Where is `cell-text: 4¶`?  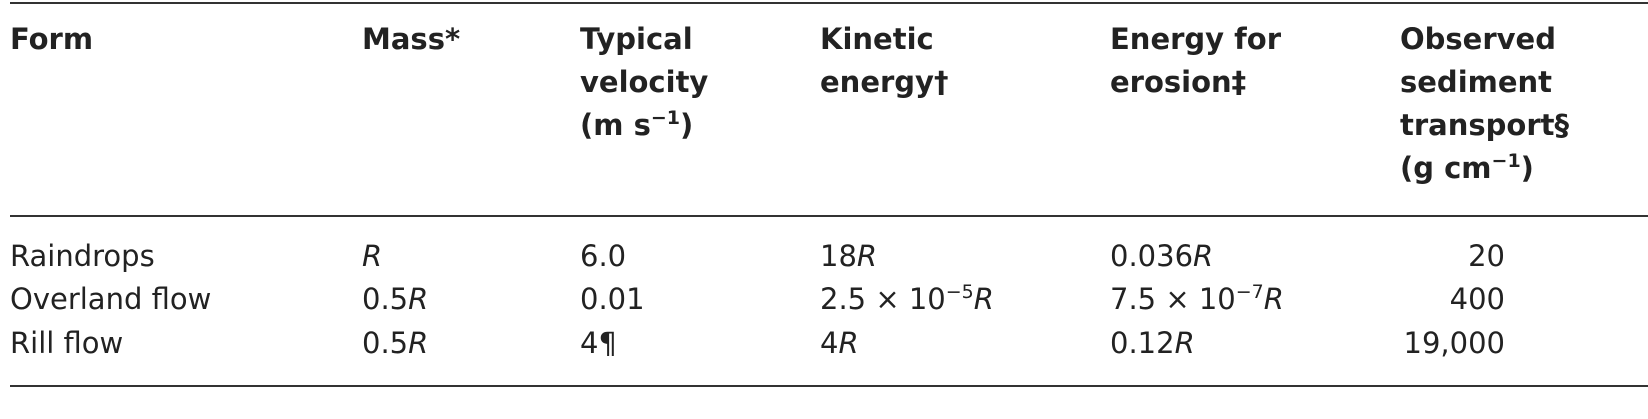 cell-text: 4¶ is located at coordinates (598, 343).